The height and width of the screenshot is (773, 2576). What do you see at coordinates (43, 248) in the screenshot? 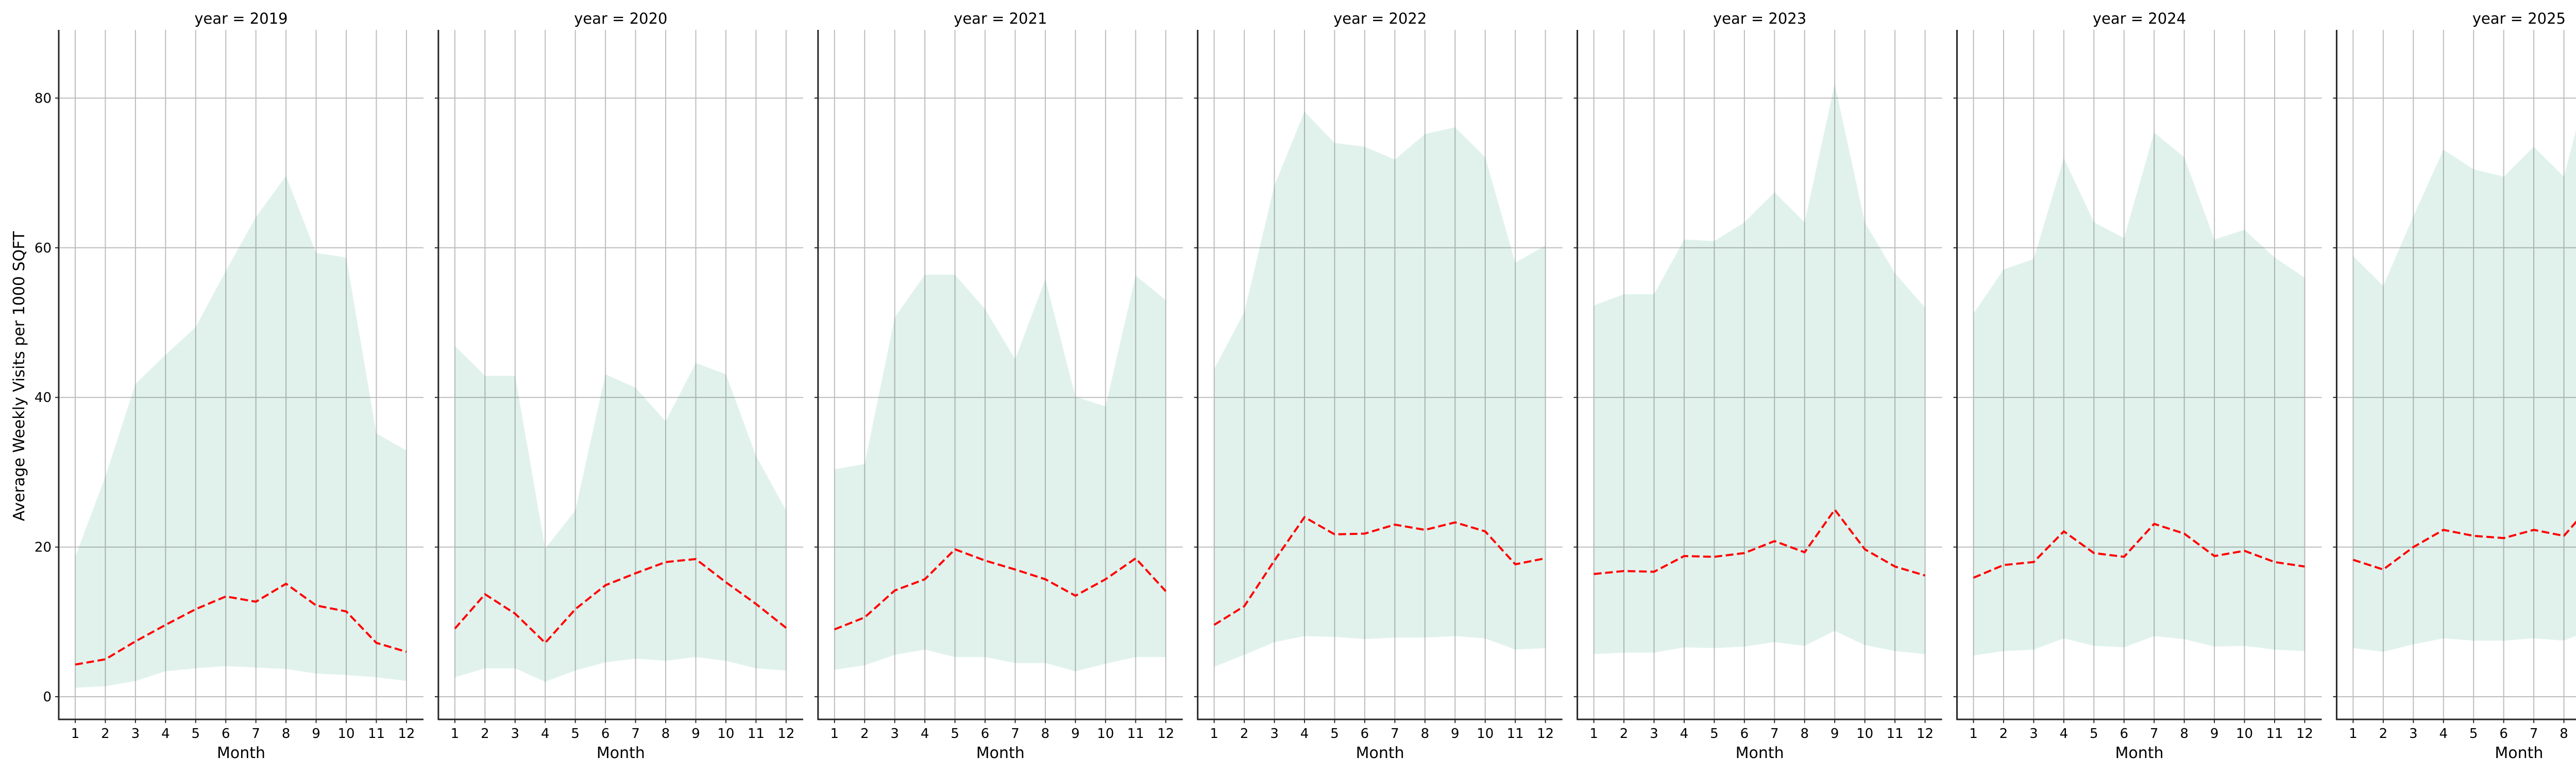
I see `y-tick-label: 60` at bounding box center [43, 248].